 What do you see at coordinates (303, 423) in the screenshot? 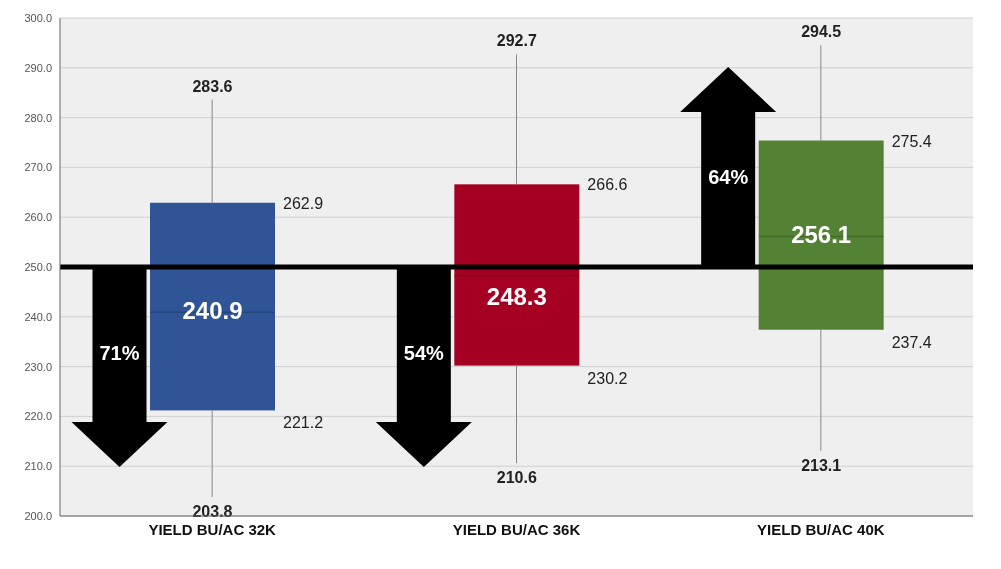
I see `annotation: 221.2` at bounding box center [303, 423].